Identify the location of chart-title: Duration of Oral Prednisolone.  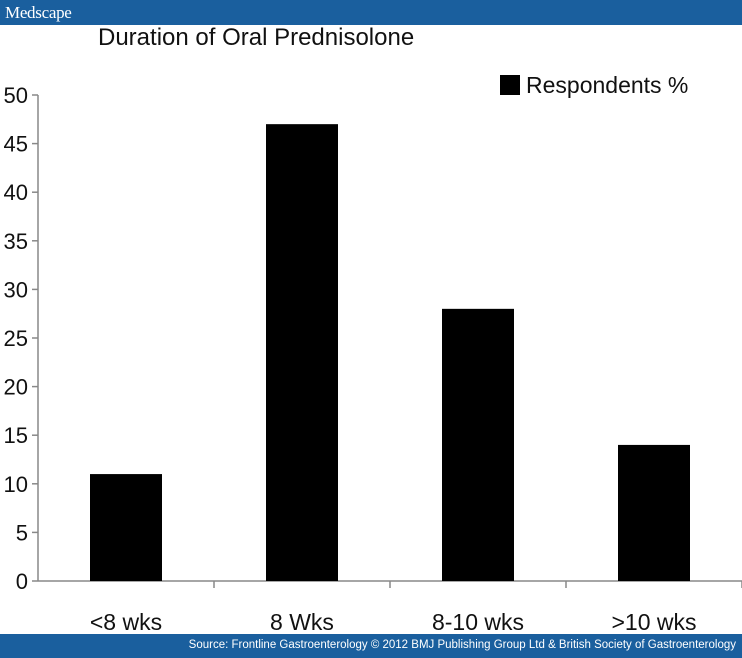
(256, 38).